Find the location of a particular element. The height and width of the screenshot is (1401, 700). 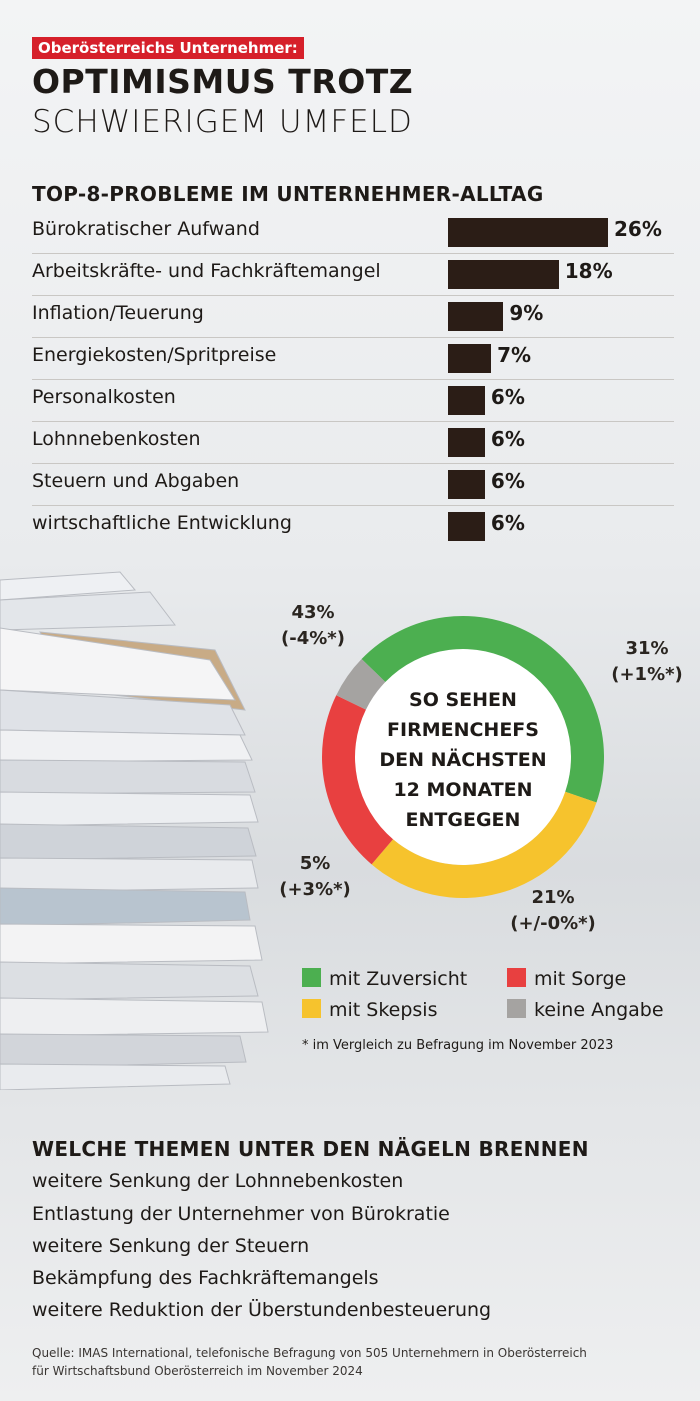

center-line: SO SEHEN is located at coordinates (463, 700).